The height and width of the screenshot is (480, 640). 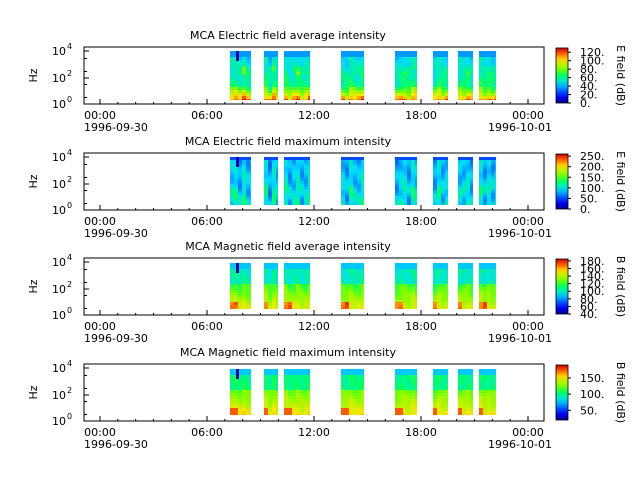 I want to click on panel-title: MCA Electric field average intensity, so click(x=288, y=35).